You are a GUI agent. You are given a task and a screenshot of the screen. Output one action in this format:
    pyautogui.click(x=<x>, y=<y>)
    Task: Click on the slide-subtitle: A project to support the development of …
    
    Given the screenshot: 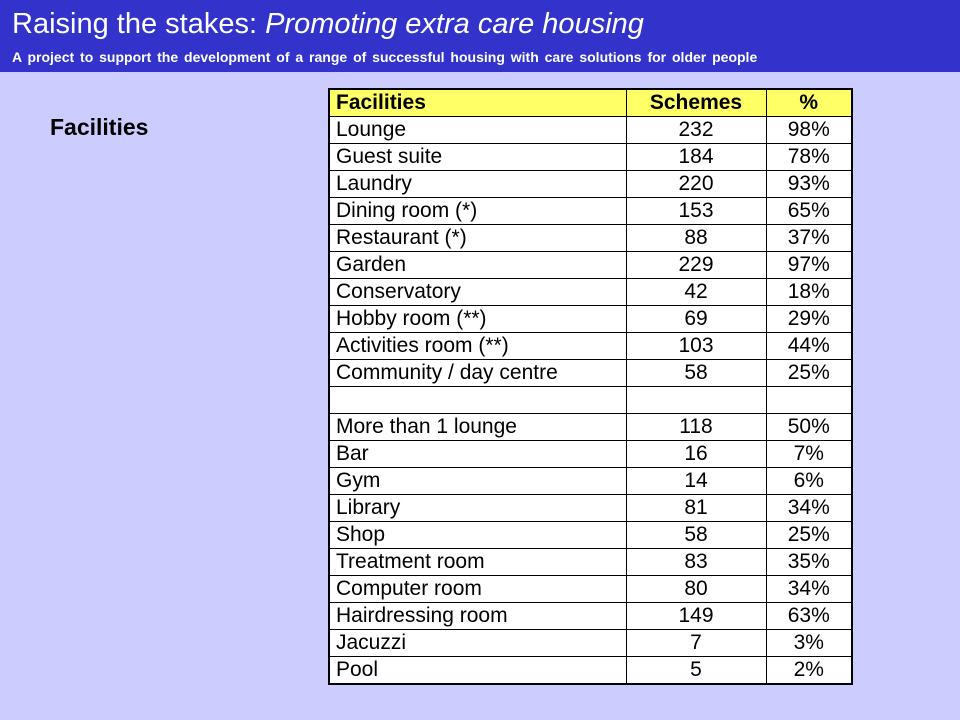 What is the action you would take?
    pyautogui.click(x=385, y=57)
    